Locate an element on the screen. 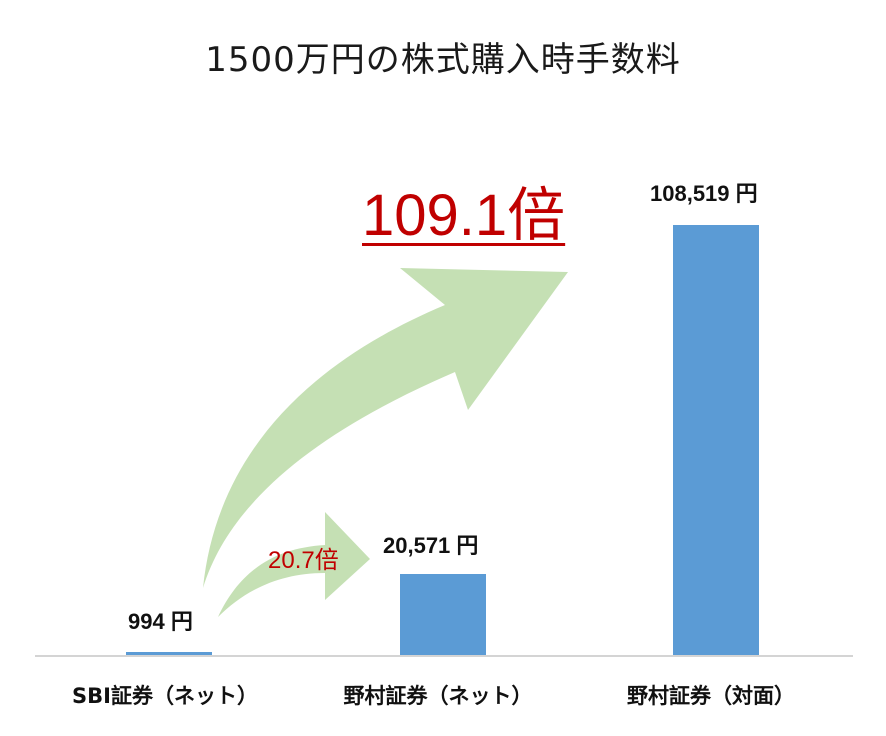 This screenshot has height=736, width=886. value-label-sbi: 994 円 is located at coordinates (160, 621).